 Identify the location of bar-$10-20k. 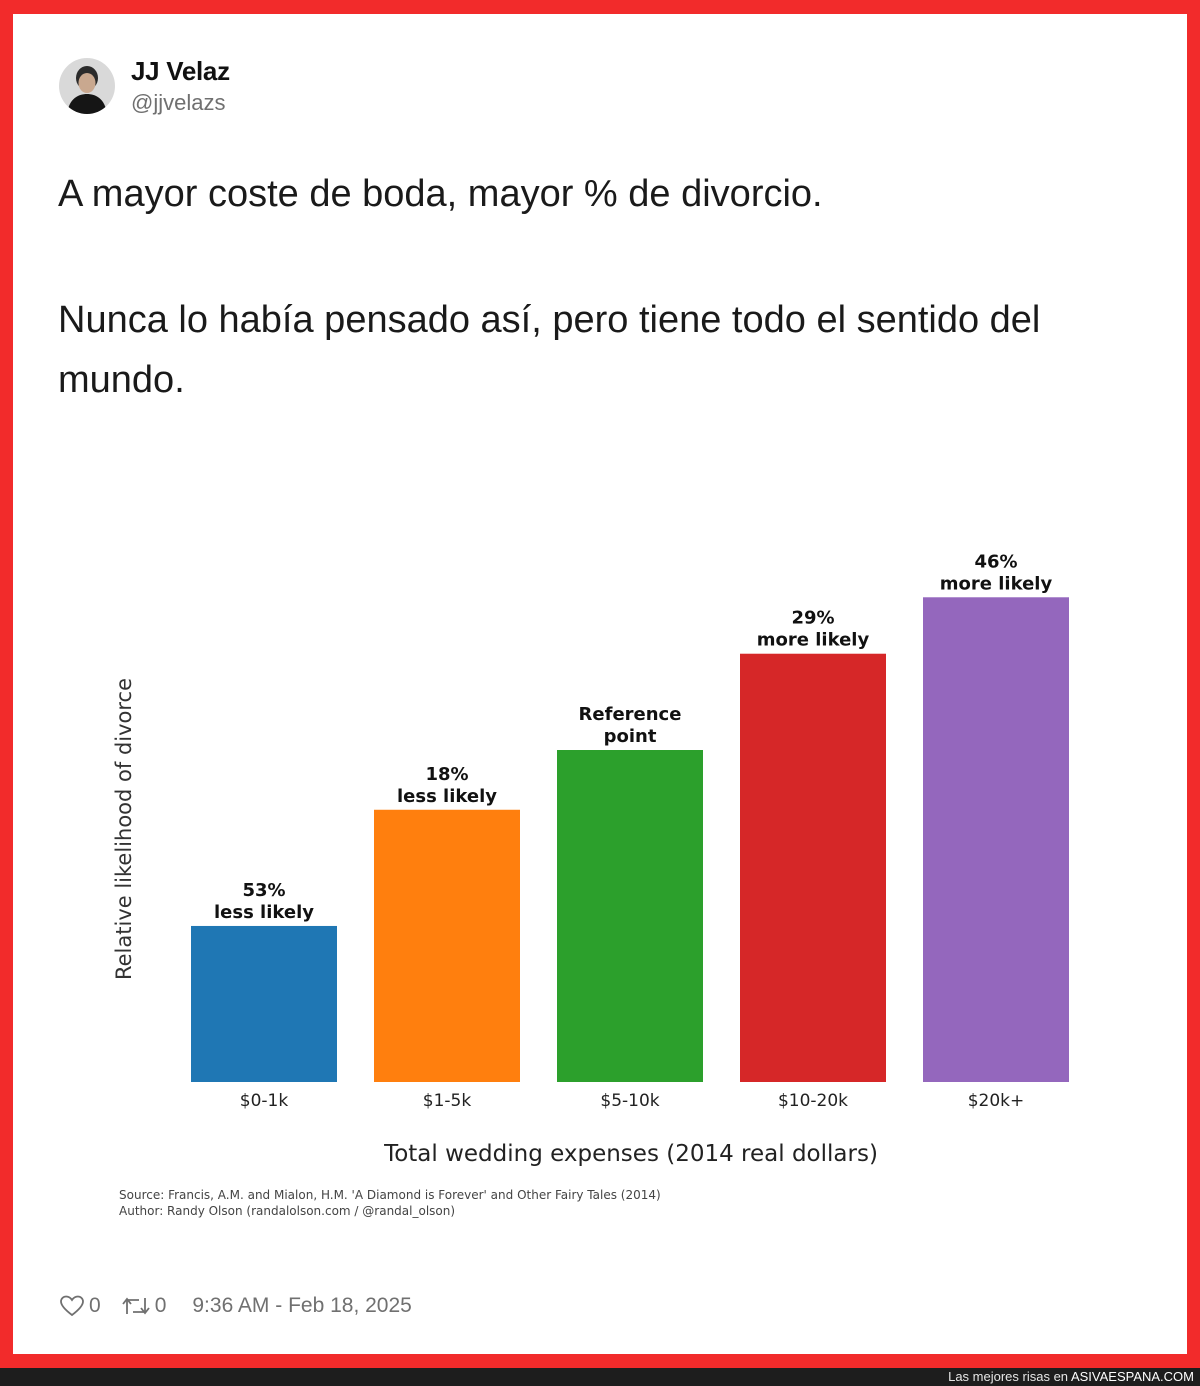
(813, 867).